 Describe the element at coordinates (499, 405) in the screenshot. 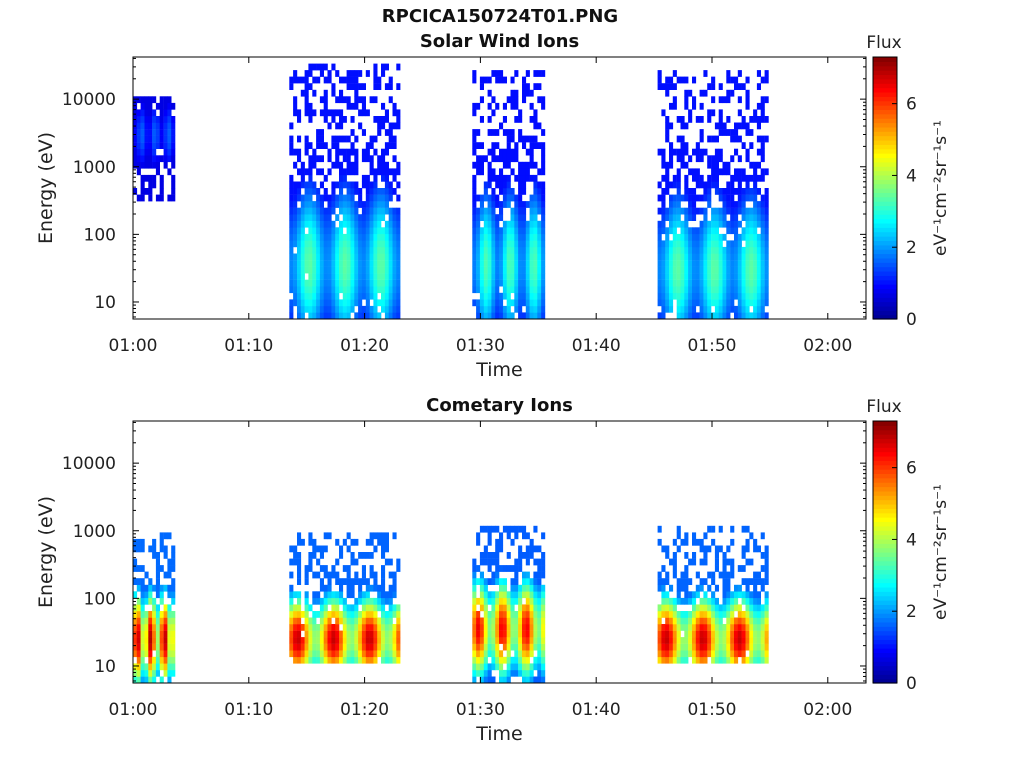

I see `panel-title-cometary: Cometary Ions` at that location.